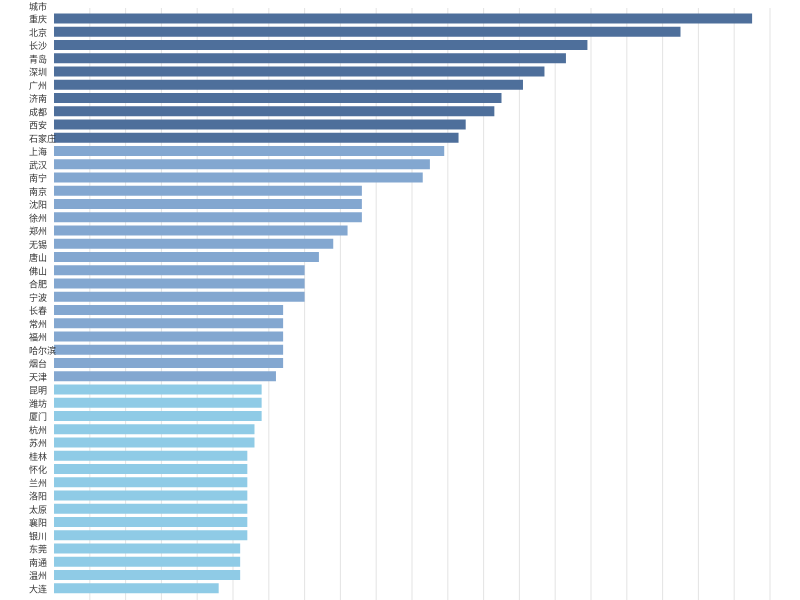  What do you see at coordinates (42, 139) in the screenshot?
I see `category-label: 石家庄` at bounding box center [42, 139].